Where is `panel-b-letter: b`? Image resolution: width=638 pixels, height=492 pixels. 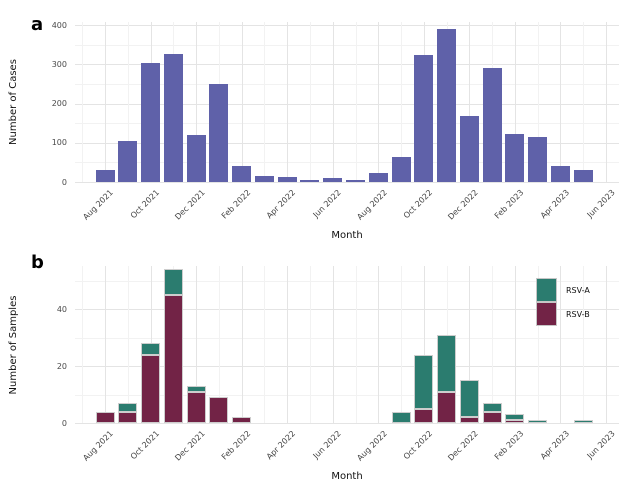 panel-b-letter: b is located at coordinates (37, 262).